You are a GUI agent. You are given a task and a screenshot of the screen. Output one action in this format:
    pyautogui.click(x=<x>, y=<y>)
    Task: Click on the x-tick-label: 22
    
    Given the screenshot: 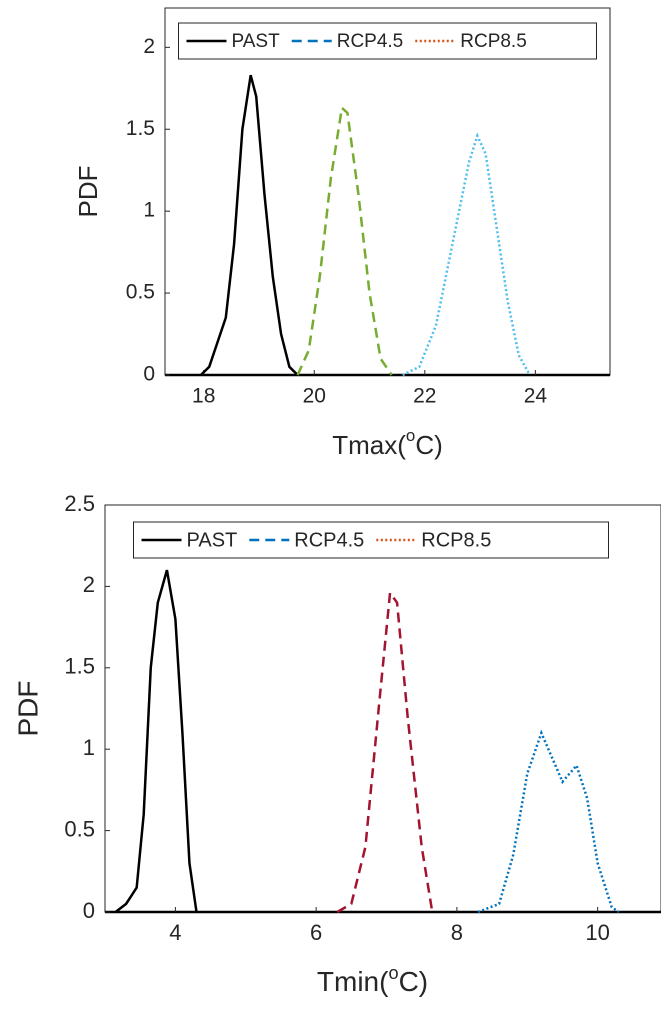 What is the action you would take?
    pyautogui.click(x=424, y=396)
    